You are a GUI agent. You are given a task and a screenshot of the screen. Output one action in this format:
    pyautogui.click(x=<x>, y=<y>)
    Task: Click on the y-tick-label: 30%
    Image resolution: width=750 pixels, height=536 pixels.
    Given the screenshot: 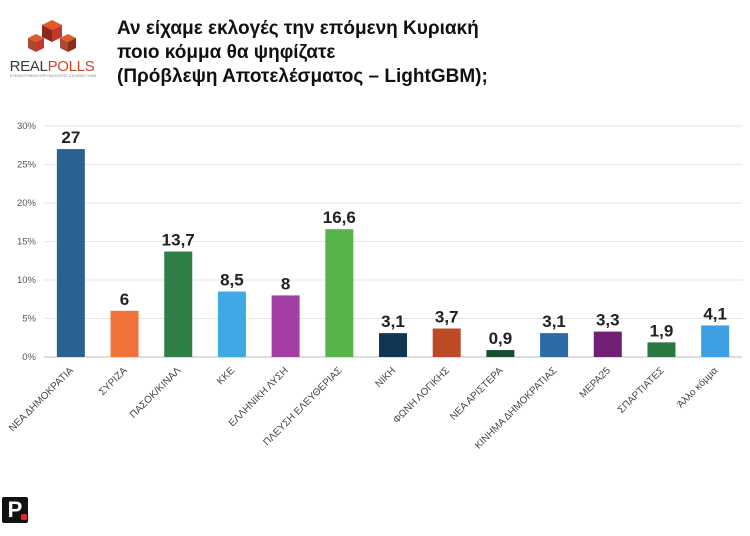 What is the action you would take?
    pyautogui.click(x=27, y=126)
    